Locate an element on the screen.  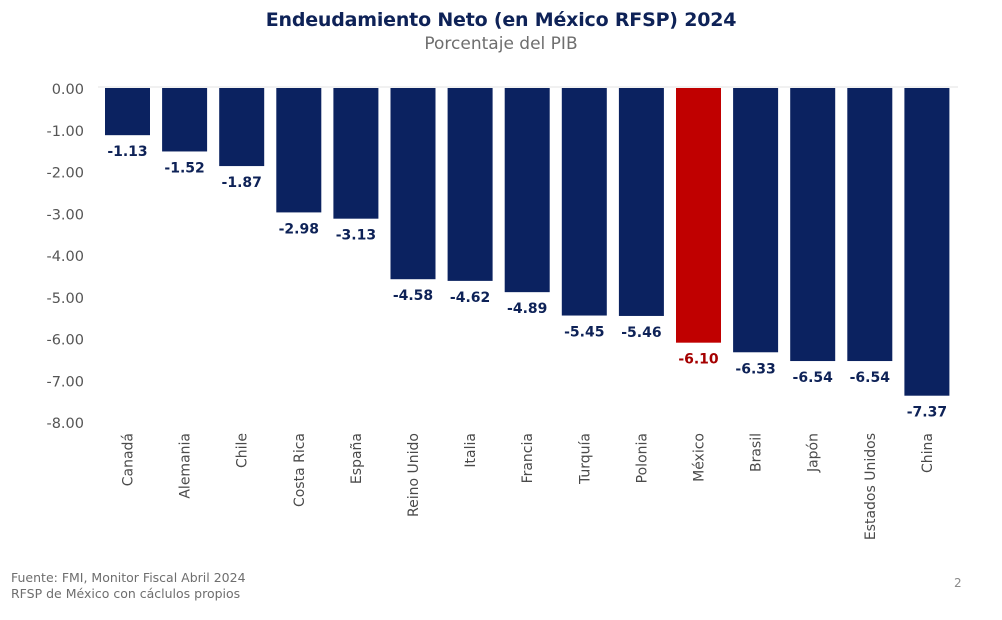
data-label: -6.33 is located at coordinates (755, 369).